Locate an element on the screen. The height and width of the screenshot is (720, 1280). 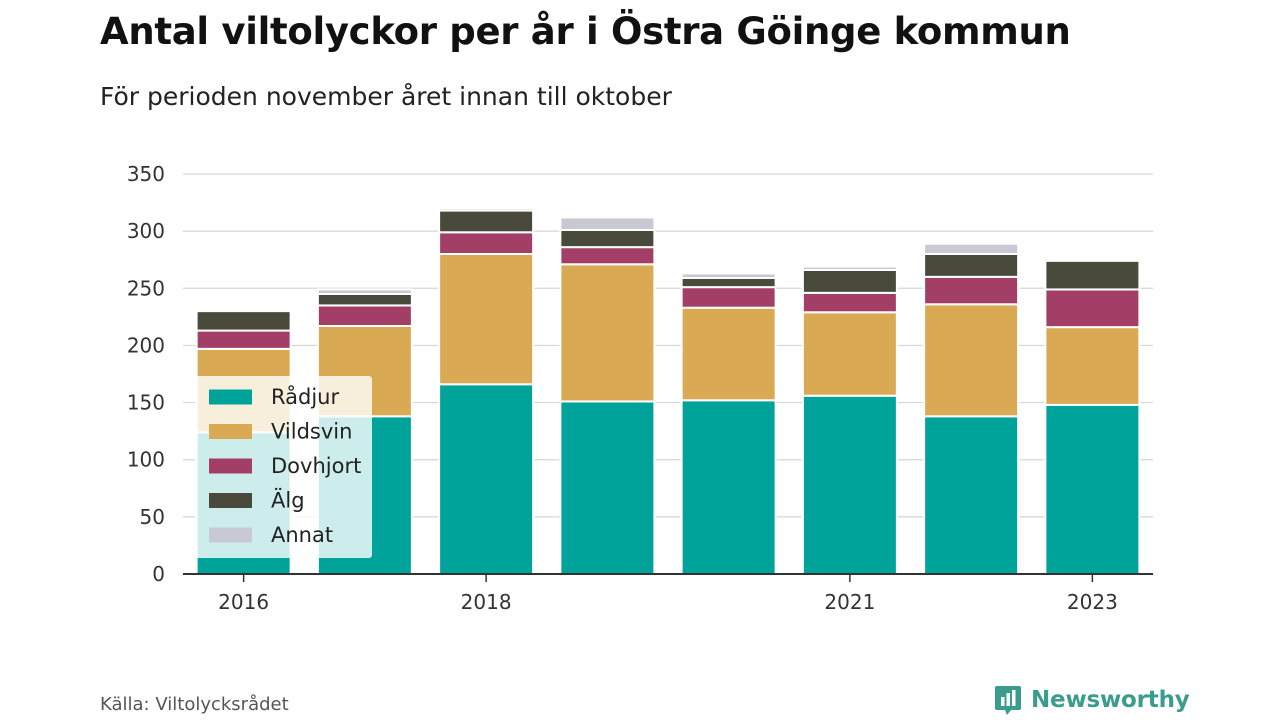
newsworthy-logo-icon is located at coordinates (1008, 700).